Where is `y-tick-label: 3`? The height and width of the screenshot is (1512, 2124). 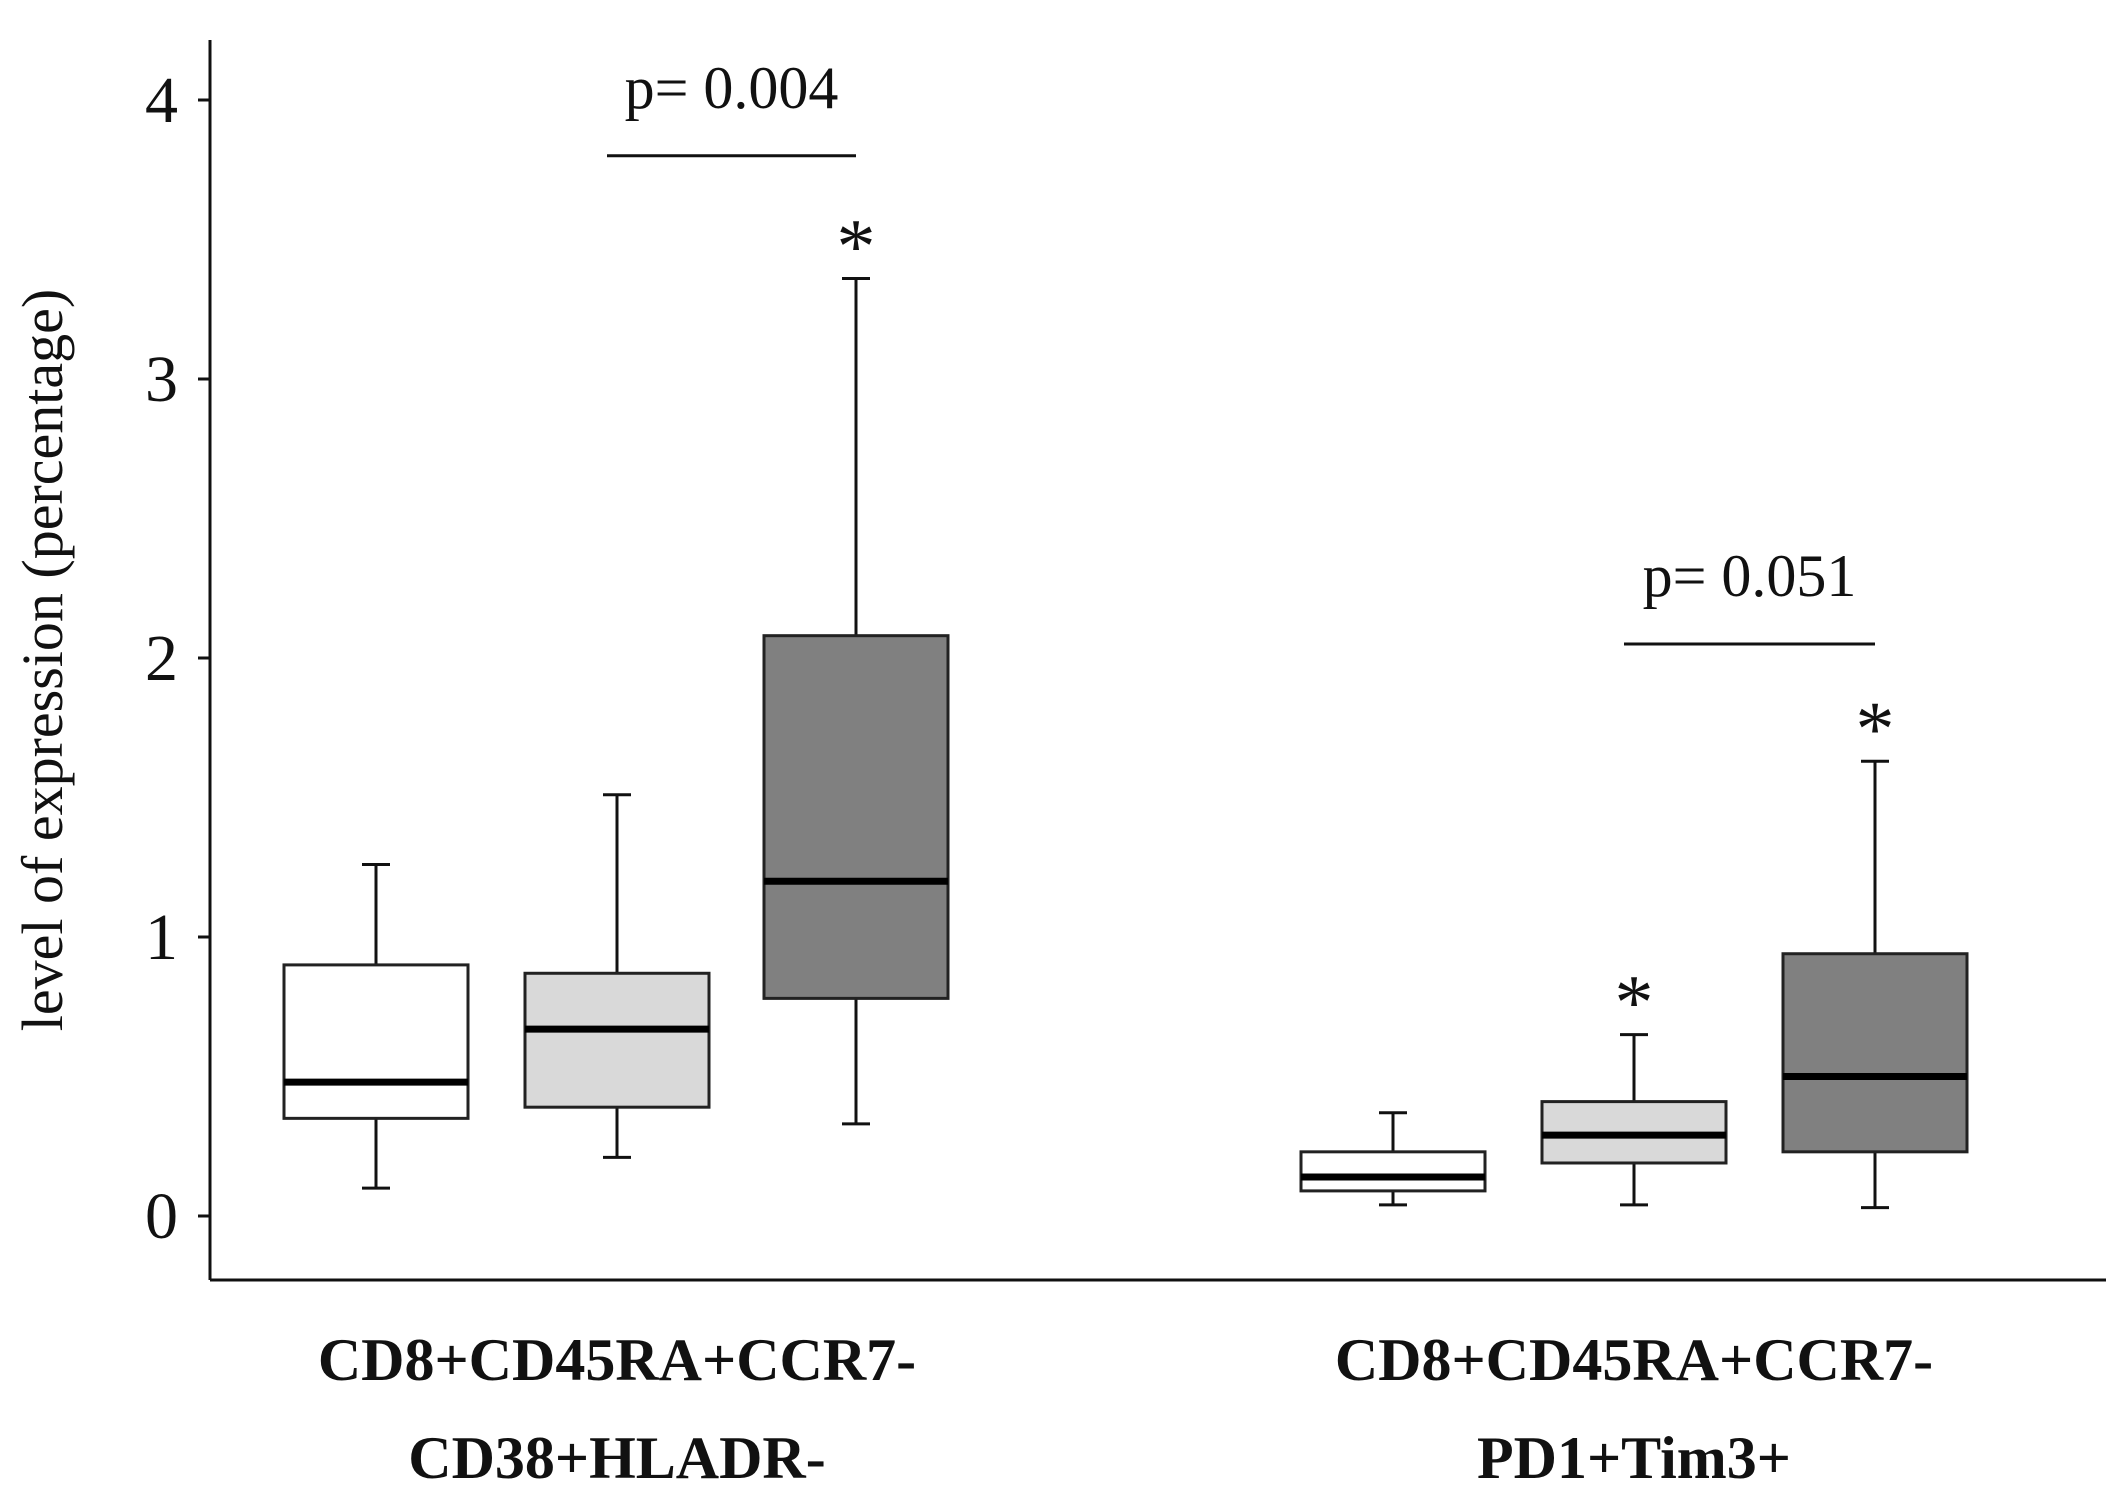
y-tick-label: 3 is located at coordinates (161, 379).